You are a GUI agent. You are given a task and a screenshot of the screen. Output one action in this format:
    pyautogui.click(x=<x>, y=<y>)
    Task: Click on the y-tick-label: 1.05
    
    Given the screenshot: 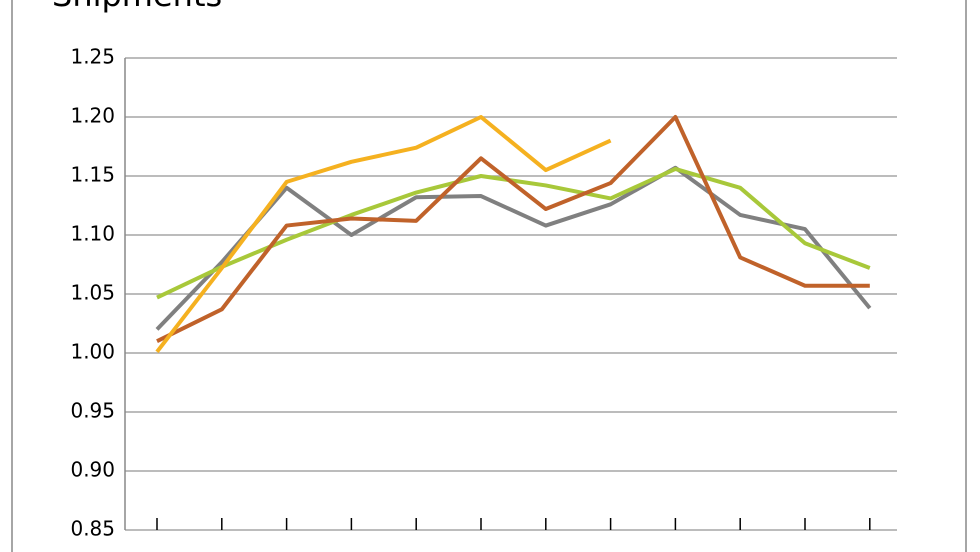 What is the action you would take?
    pyautogui.click(x=92, y=293)
    